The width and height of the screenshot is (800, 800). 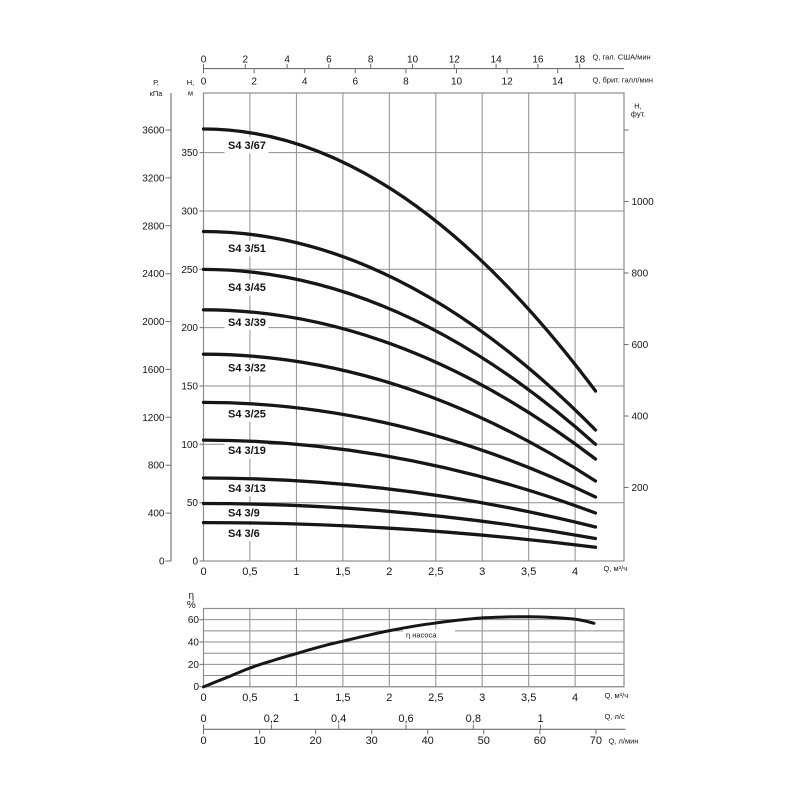 I want to click on svg-text: 3200, so click(x=153, y=178).